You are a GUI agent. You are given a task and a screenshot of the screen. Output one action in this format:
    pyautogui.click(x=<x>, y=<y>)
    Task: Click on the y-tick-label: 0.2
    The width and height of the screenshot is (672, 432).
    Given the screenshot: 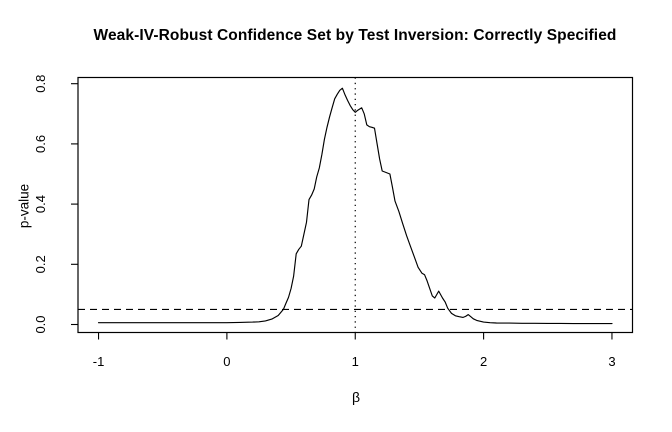 What is the action you would take?
    pyautogui.click(x=40, y=264)
    